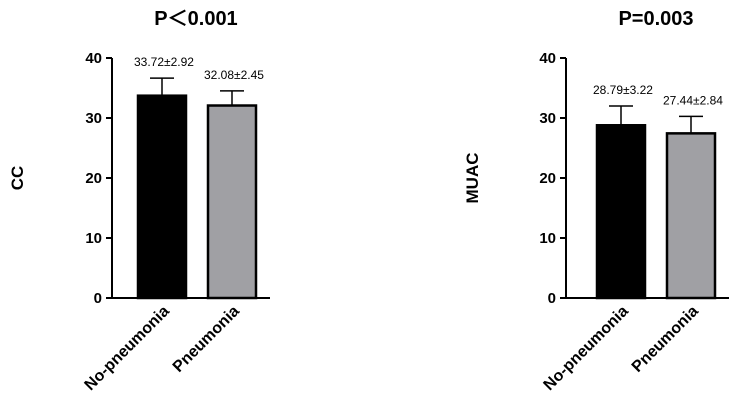 This screenshot has width=750, height=418. Describe the element at coordinates (547, 178) in the screenshot. I see `muac-y-tick-label: 20` at that location.